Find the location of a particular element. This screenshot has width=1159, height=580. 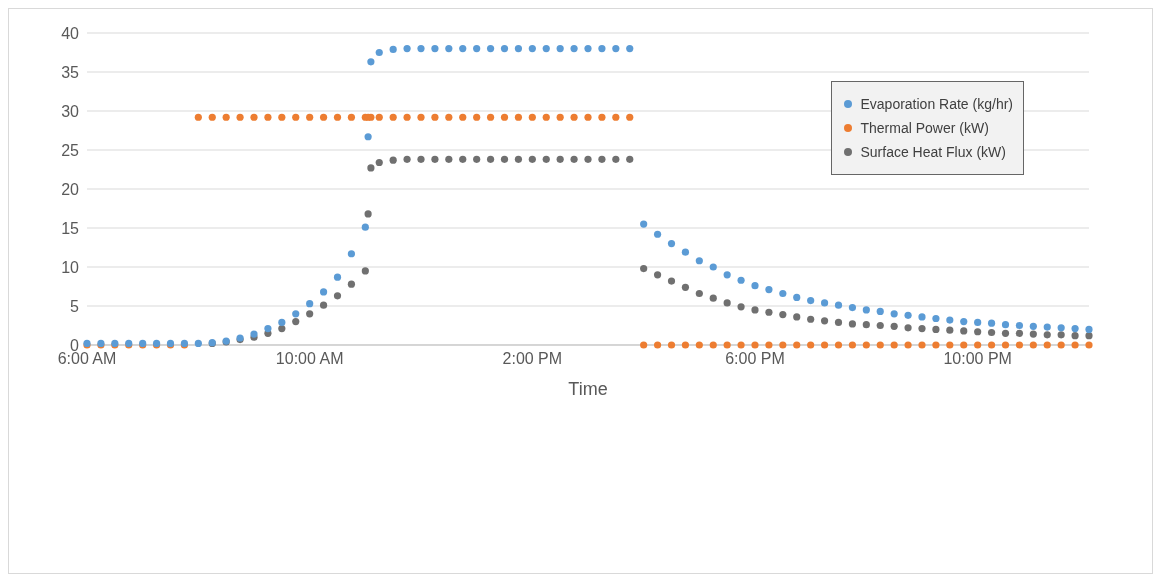

y-tick-label: 35 is located at coordinates (70, 72).